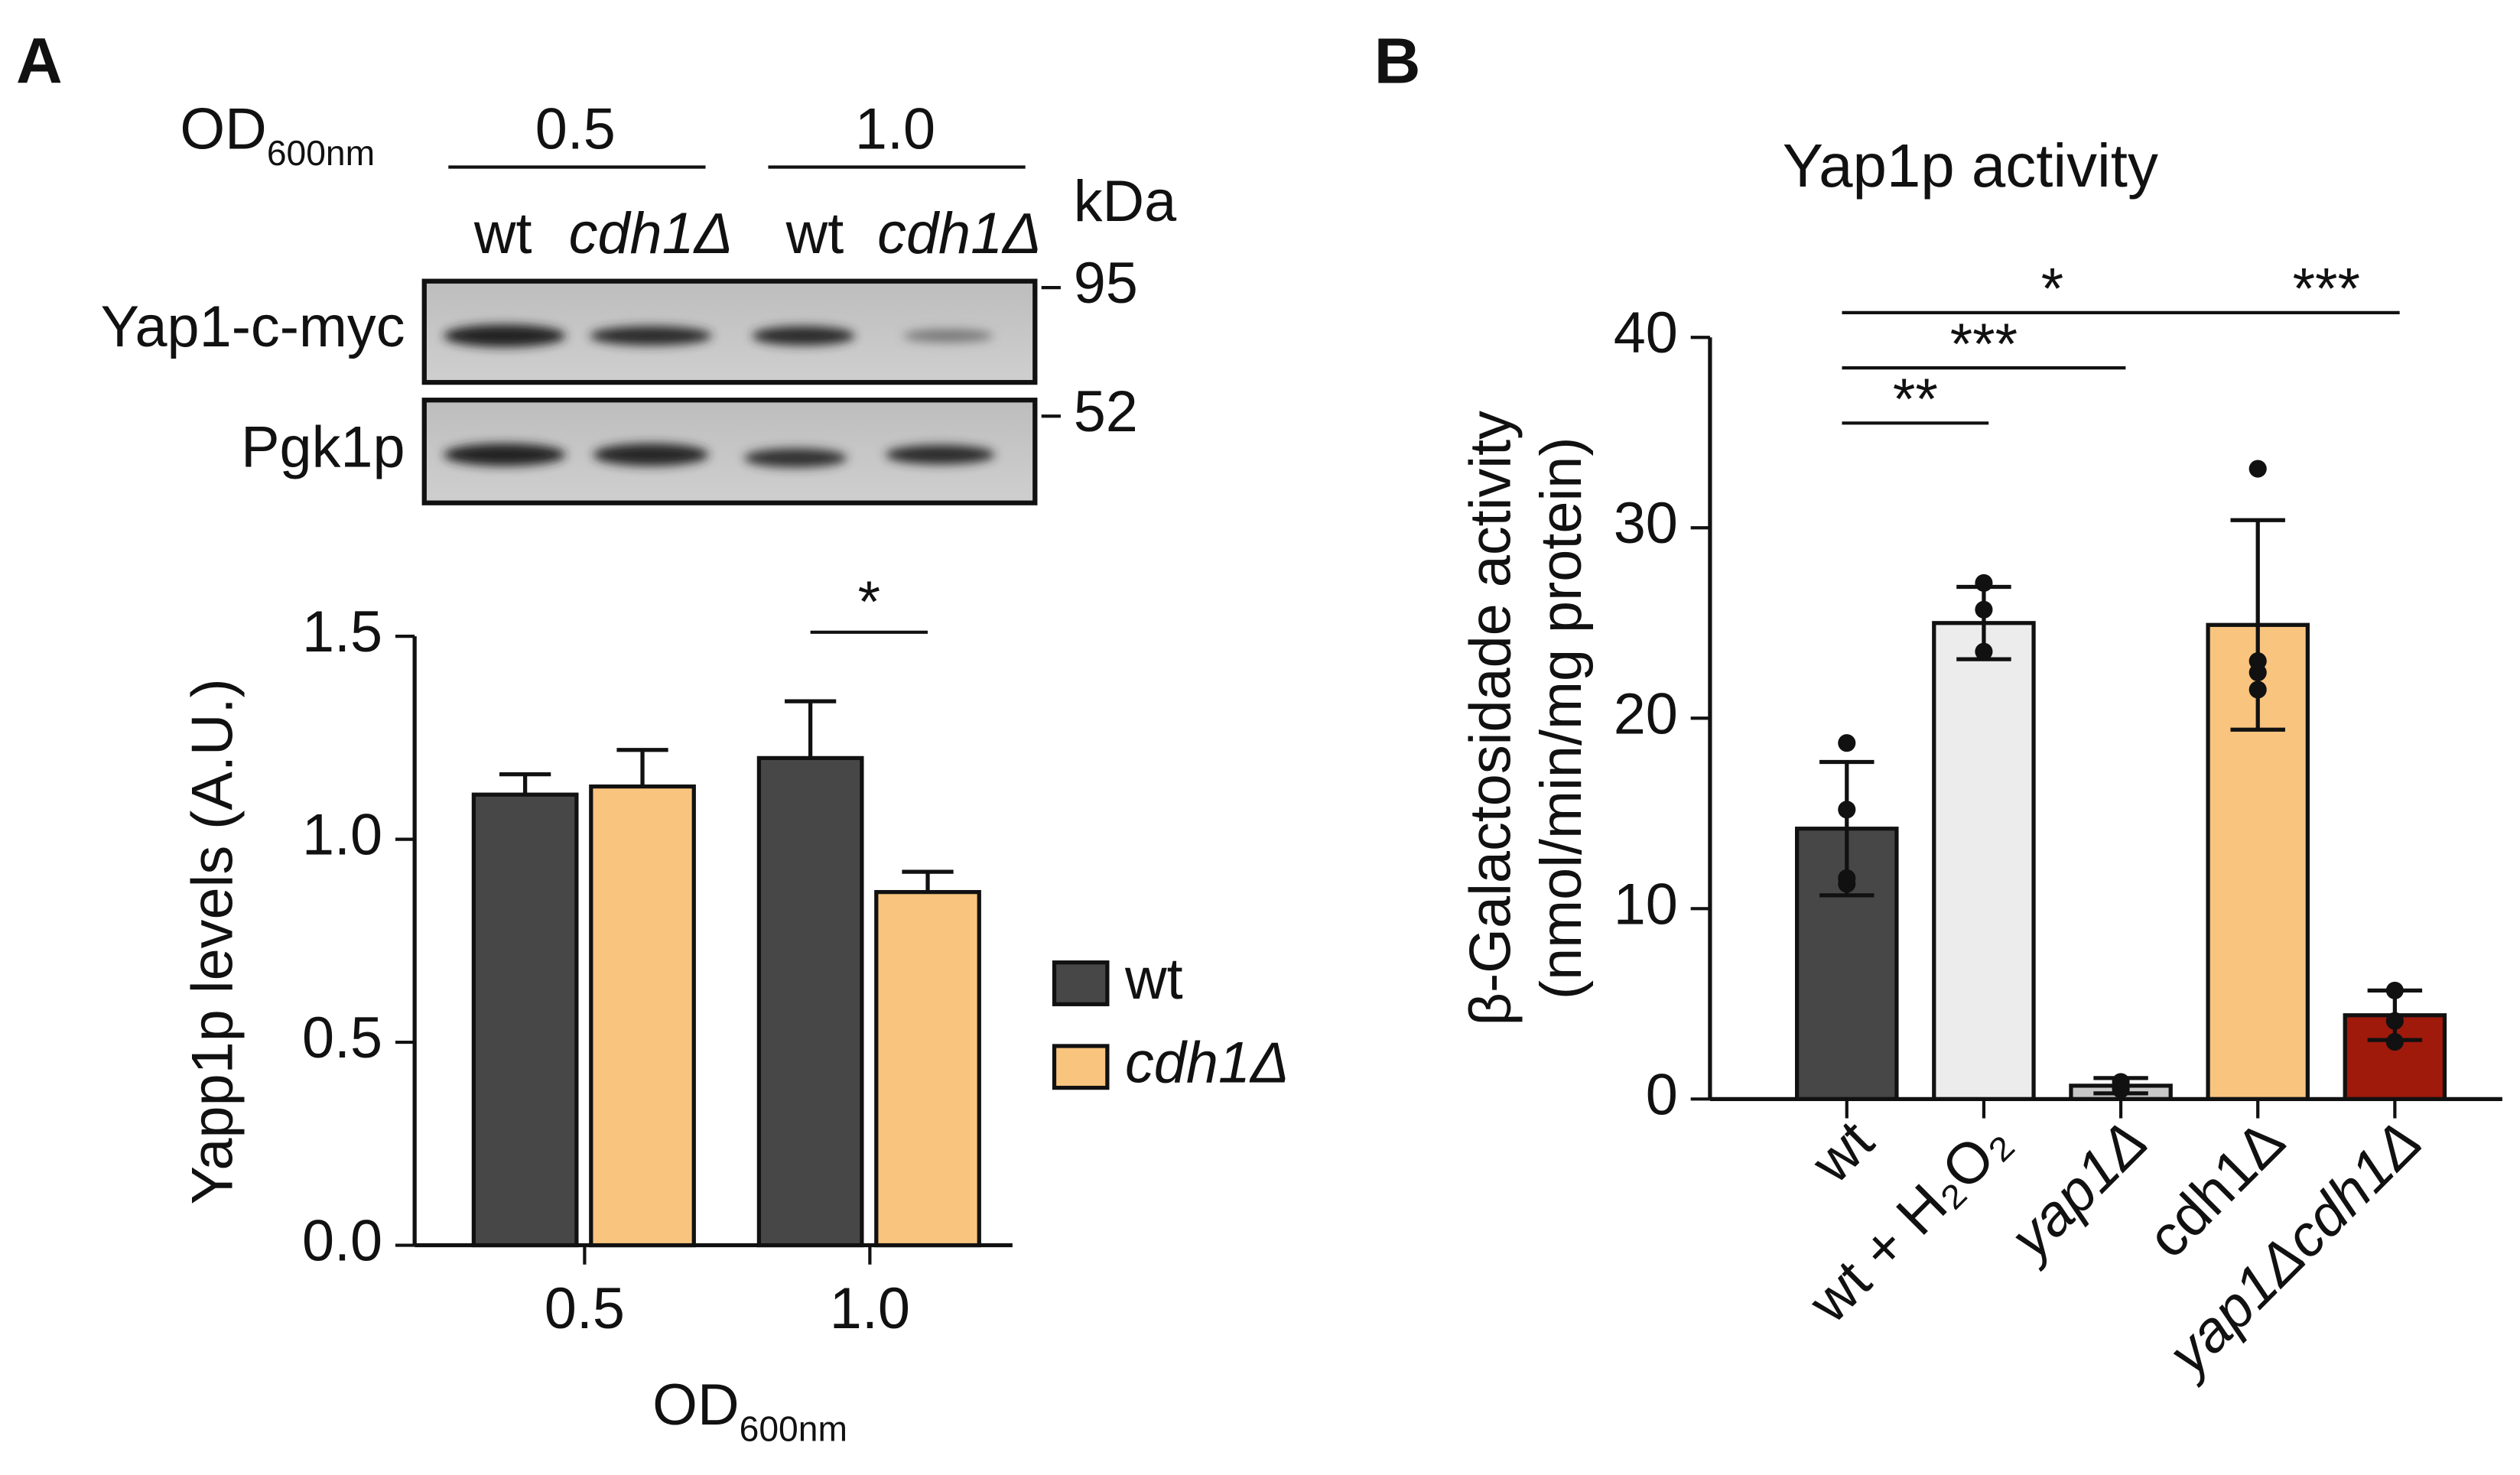 The height and width of the screenshot is (1475, 2520). Describe the element at coordinates (1646, 524) in the screenshot. I see `y-tick-label: 30` at that location.